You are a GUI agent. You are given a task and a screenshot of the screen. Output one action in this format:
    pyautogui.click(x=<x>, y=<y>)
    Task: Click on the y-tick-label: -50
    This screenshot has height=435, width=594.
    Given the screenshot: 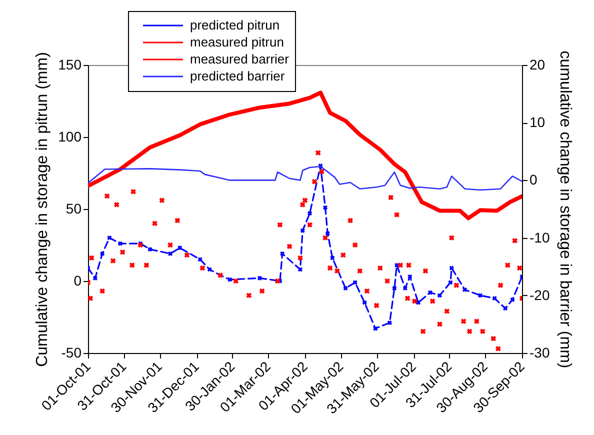 What is the action you would take?
    pyautogui.click(x=71, y=352)
    